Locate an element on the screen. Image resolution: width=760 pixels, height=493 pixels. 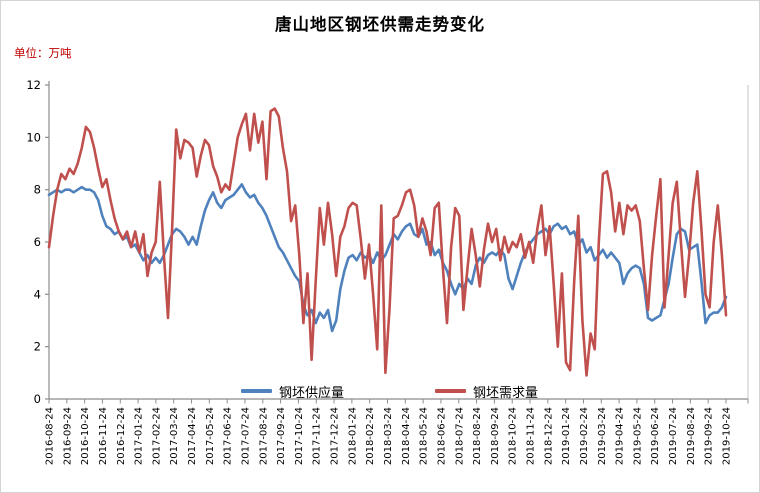
legend-label-demand: 钢坯需求量 is located at coordinates (506, 393).